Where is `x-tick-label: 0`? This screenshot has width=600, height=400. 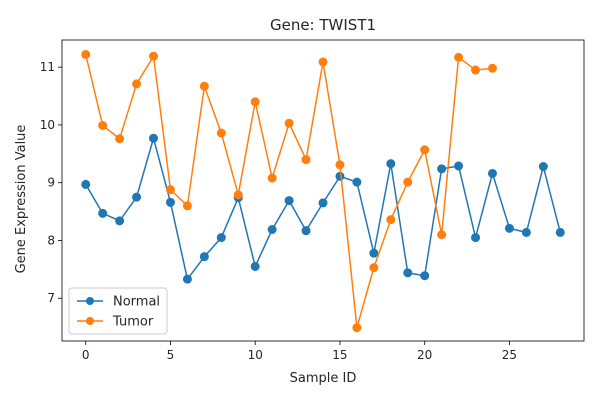
x-tick-label: 0 is located at coordinates (86, 355).